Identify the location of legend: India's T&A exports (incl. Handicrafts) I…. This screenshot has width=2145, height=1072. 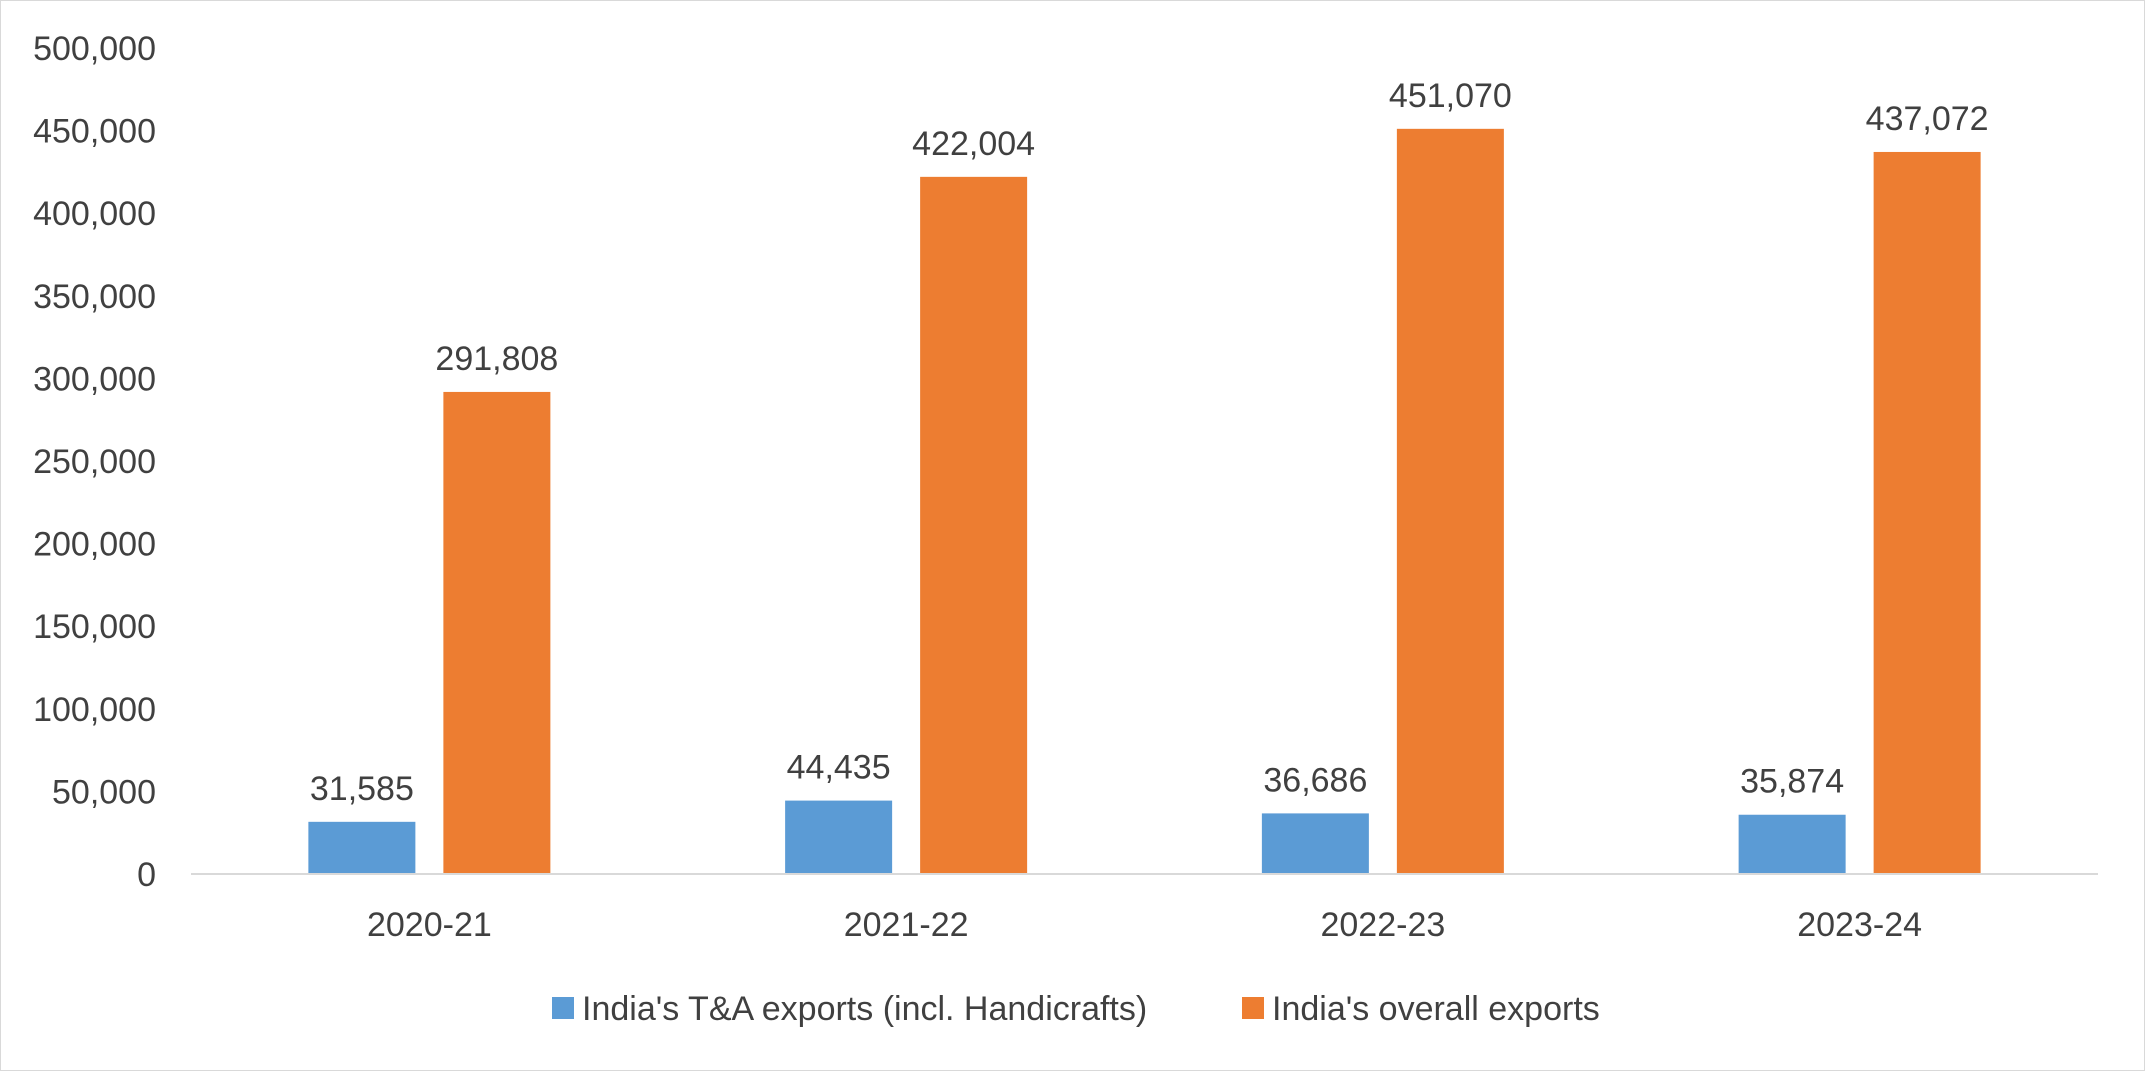
(1076, 1009).